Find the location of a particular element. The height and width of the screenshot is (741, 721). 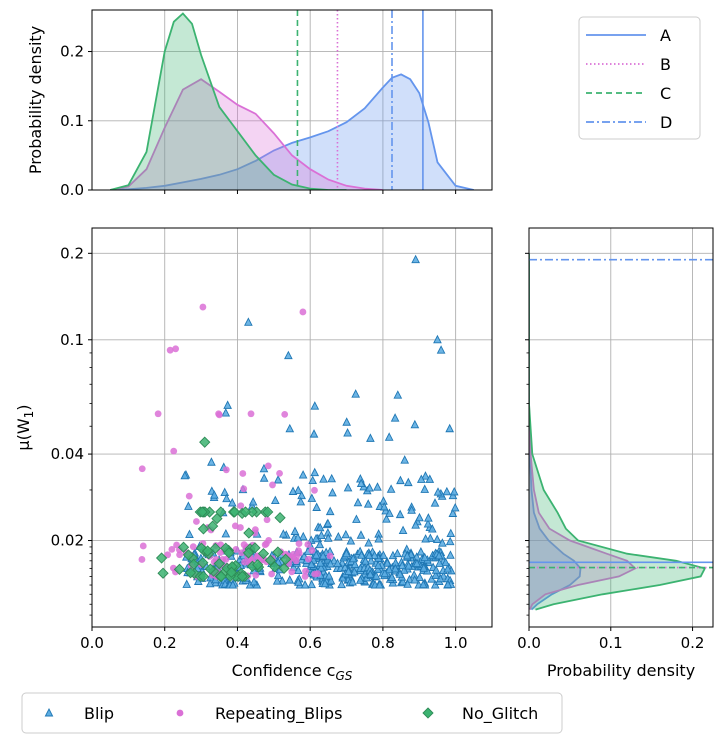

top-kde is located at coordinates (292, 100).